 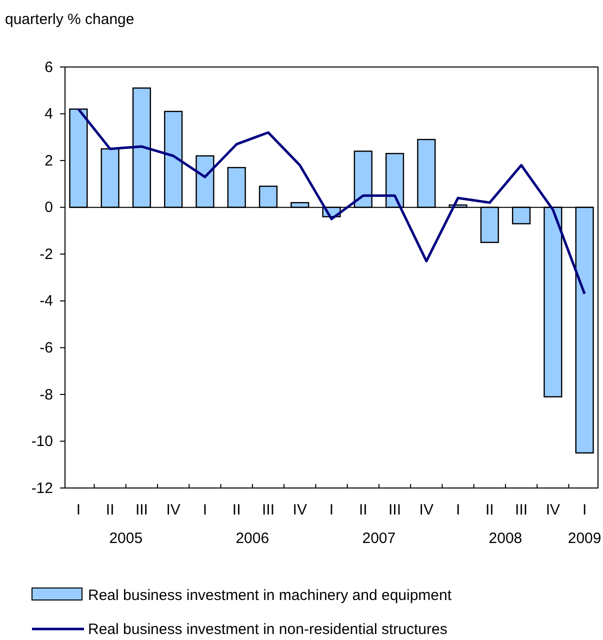 I want to click on y-tick-label: -2, so click(x=46, y=254).